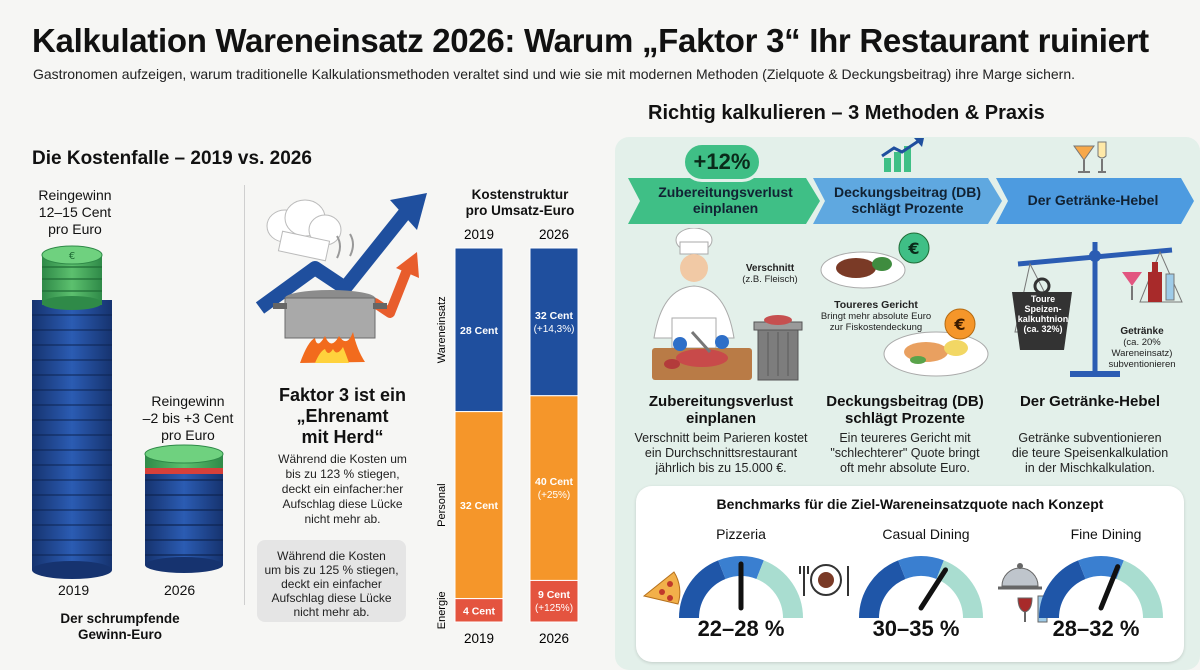 This screenshot has width=1200, height=670. What do you see at coordinates (720, 418) in the screenshot?
I see `method-title: einplanen` at bounding box center [720, 418].